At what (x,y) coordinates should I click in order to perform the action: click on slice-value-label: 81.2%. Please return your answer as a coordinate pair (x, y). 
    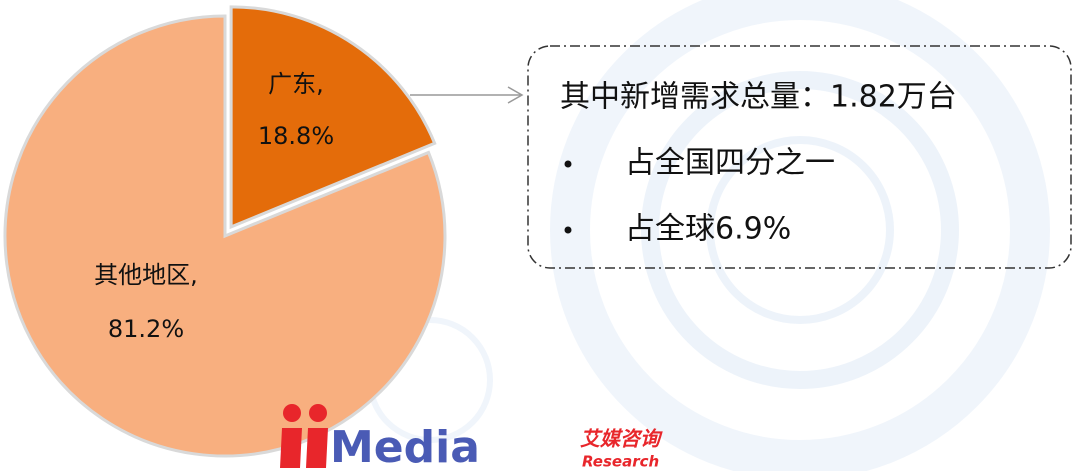
    Looking at the image, I should click on (146, 329).